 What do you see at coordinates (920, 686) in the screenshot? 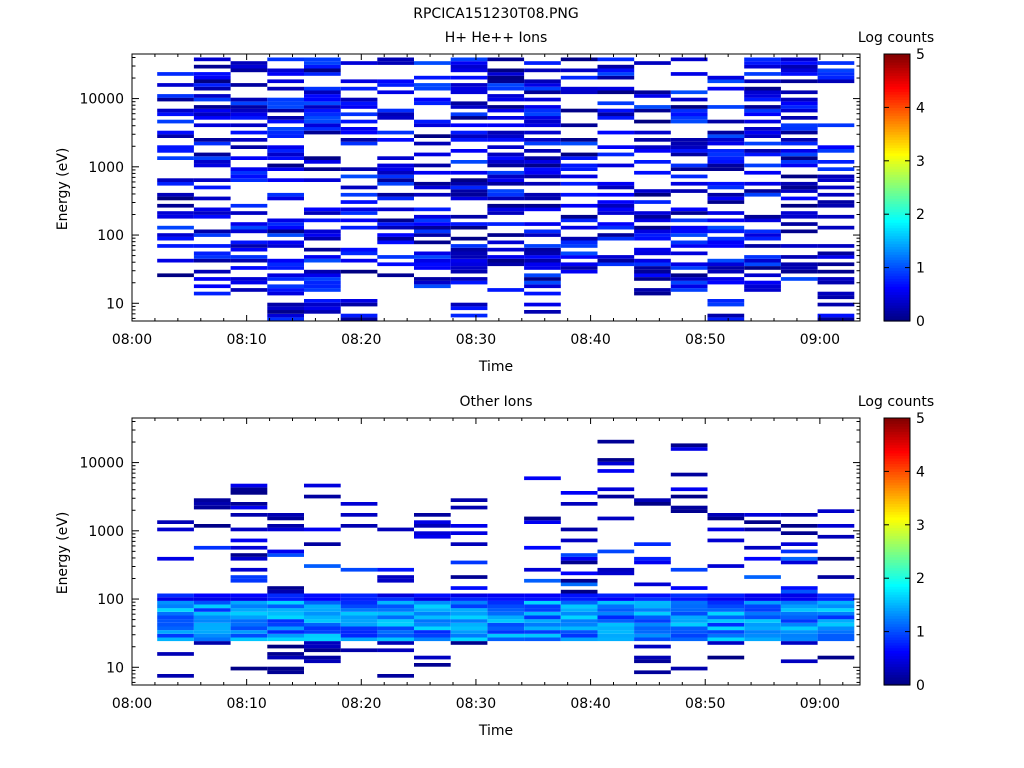
I see `colorbar-tick-label: 0` at bounding box center [920, 686].